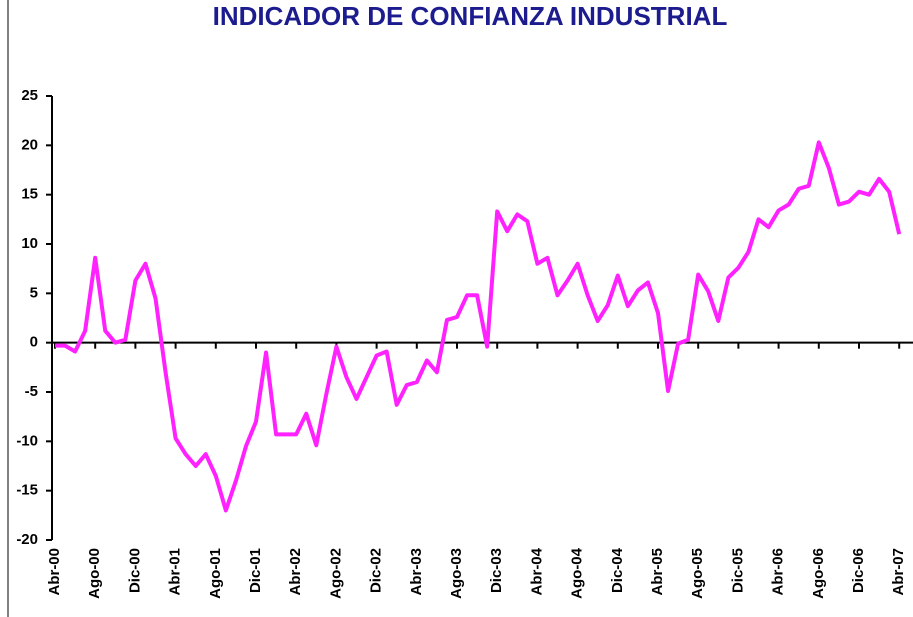 The width and height of the screenshot is (913, 617). Describe the element at coordinates (858, 570) in the screenshot. I see `x-tick-label: Dic-06` at that location.